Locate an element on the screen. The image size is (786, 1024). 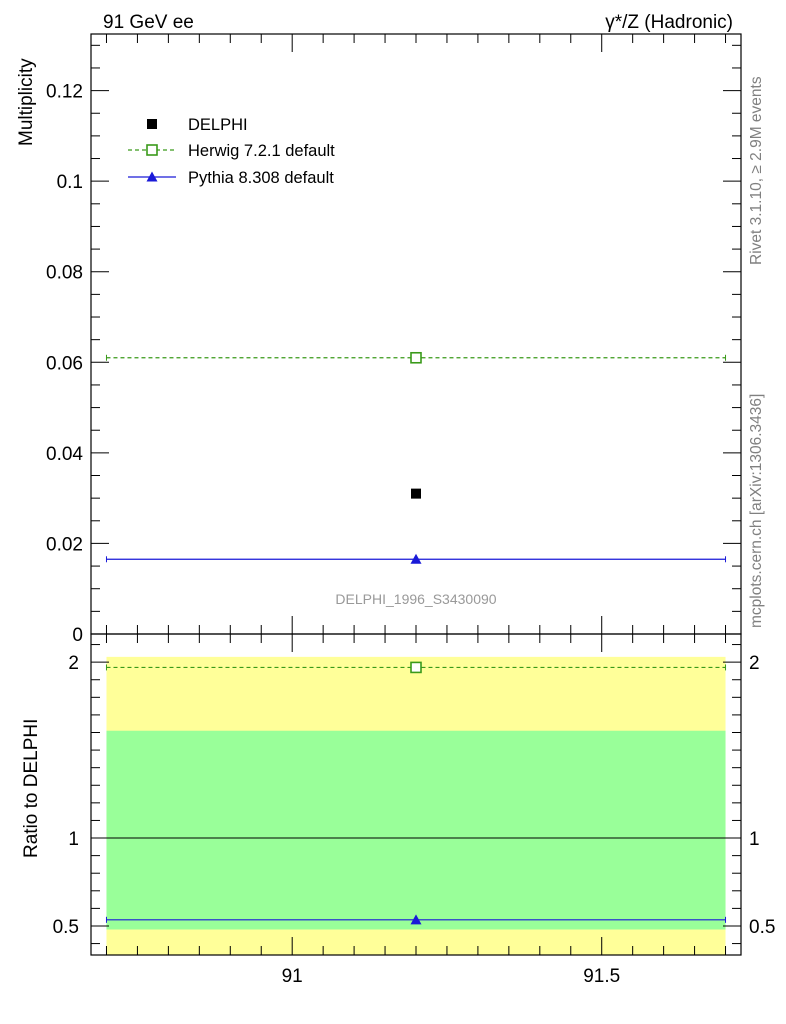
mc-herwig-point is located at coordinates (416, 357).